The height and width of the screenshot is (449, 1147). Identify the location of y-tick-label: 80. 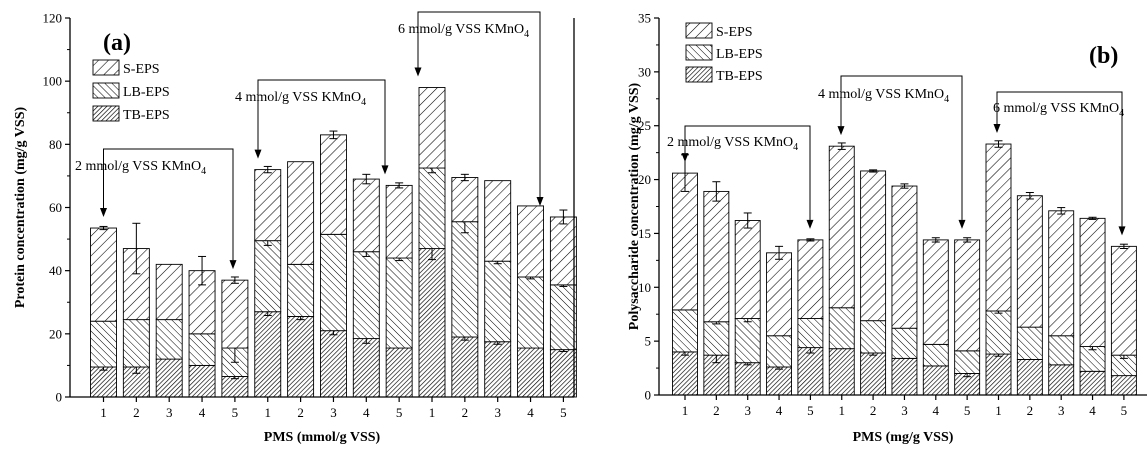
(55, 144).